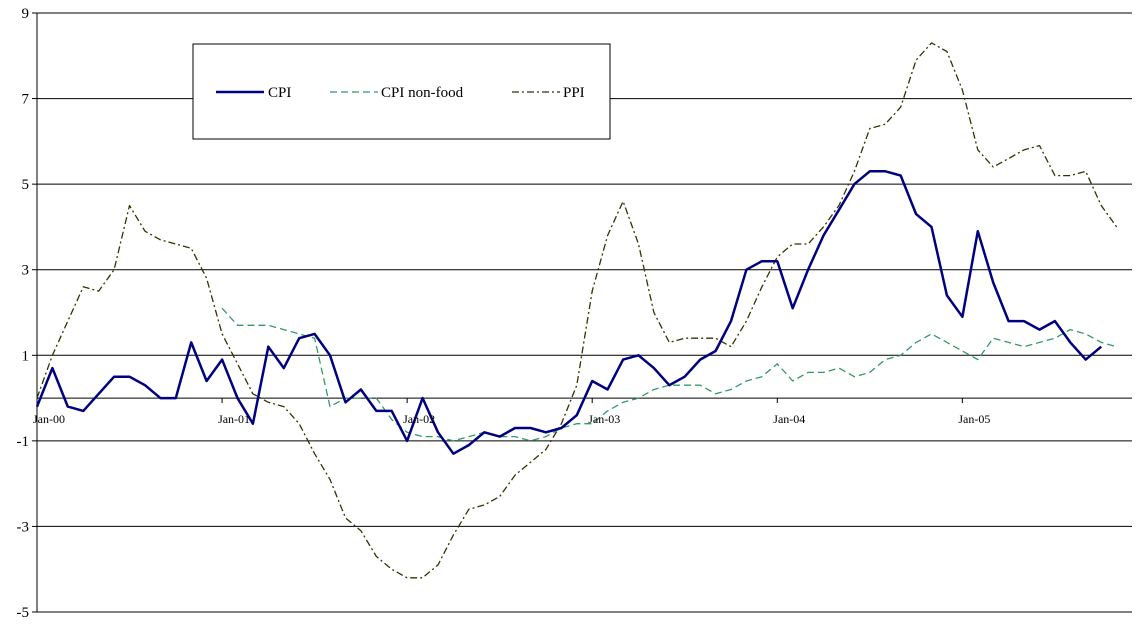 This screenshot has width=1138, height=624. What do you see at coordinates (49, 419) in the screenshot?
I see `x-tick-label: Jan-00` at bounding box center [49, 419].